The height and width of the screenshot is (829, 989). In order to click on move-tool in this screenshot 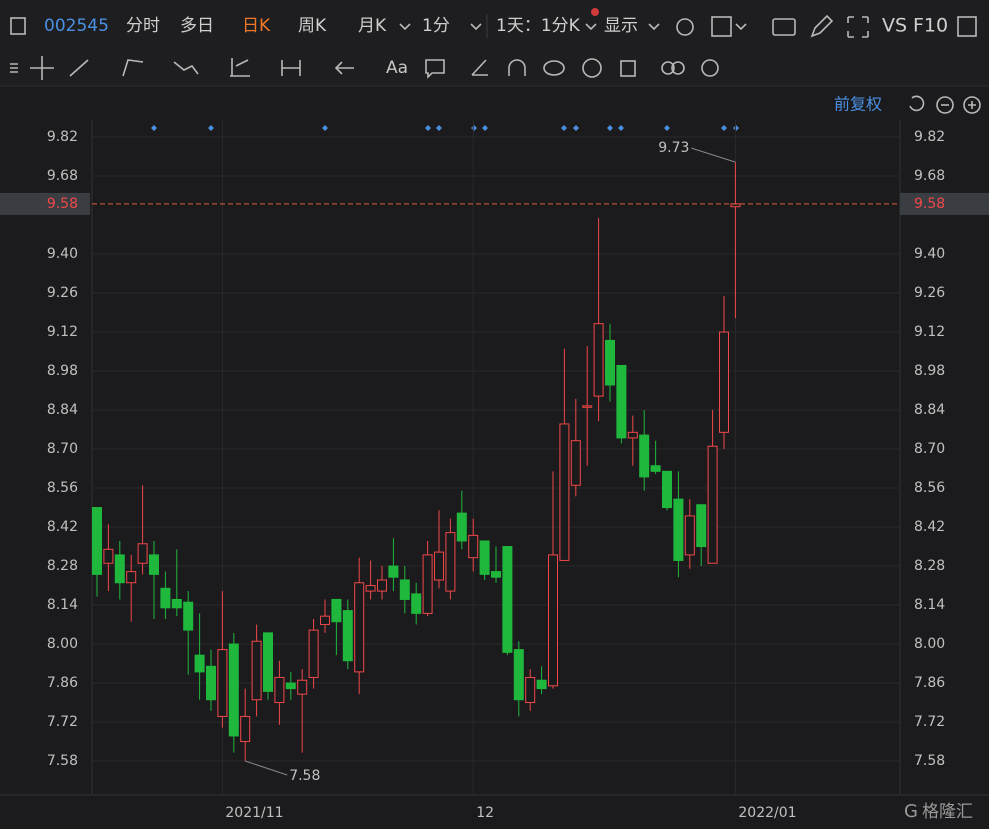, I will do `click(42, 68)`.